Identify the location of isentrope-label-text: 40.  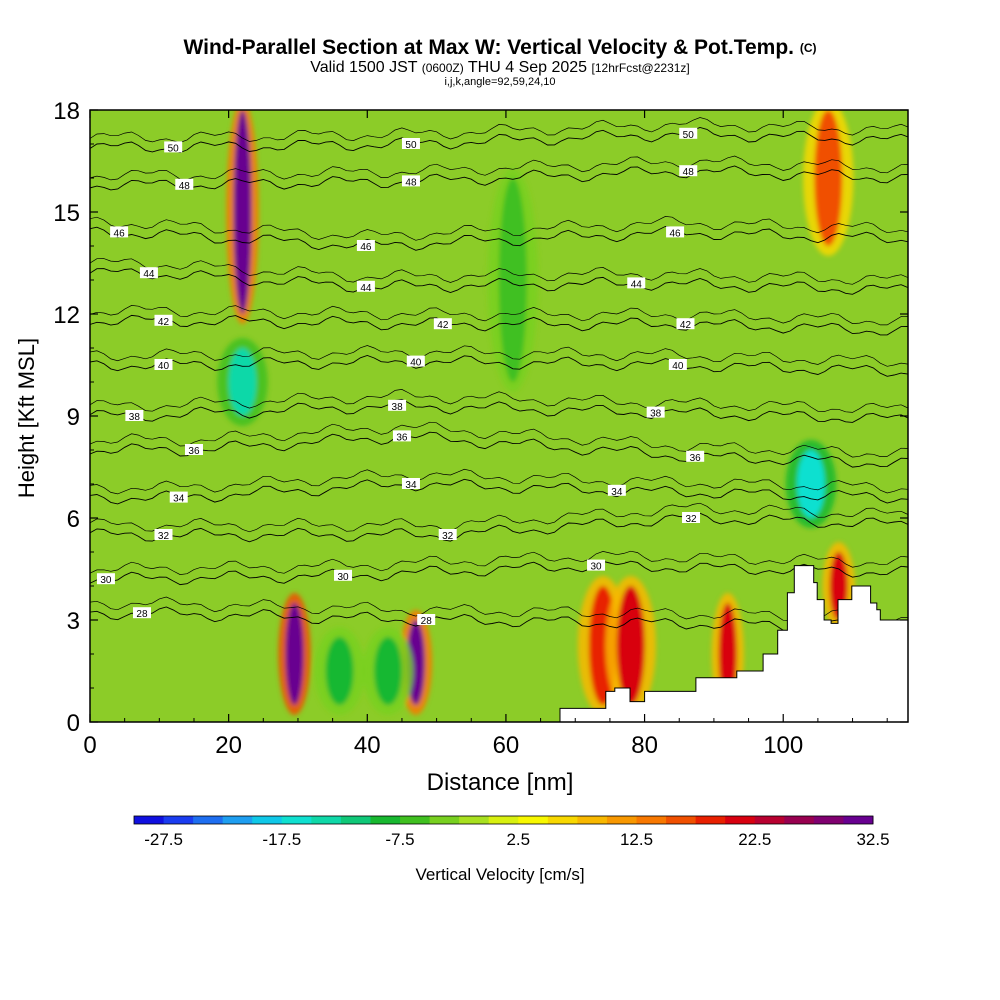
(678, 366).